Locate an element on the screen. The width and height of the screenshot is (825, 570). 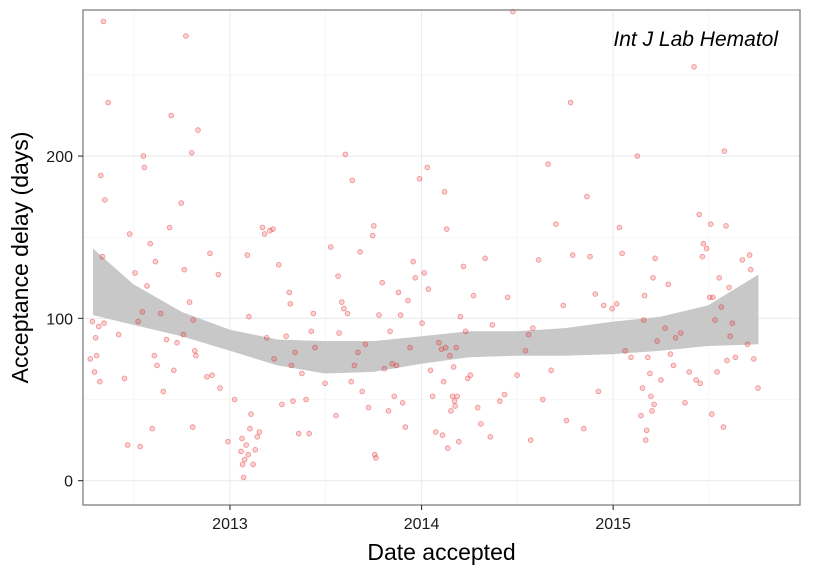
x-tick-label: 2014 is located at coordinates (422, 524).